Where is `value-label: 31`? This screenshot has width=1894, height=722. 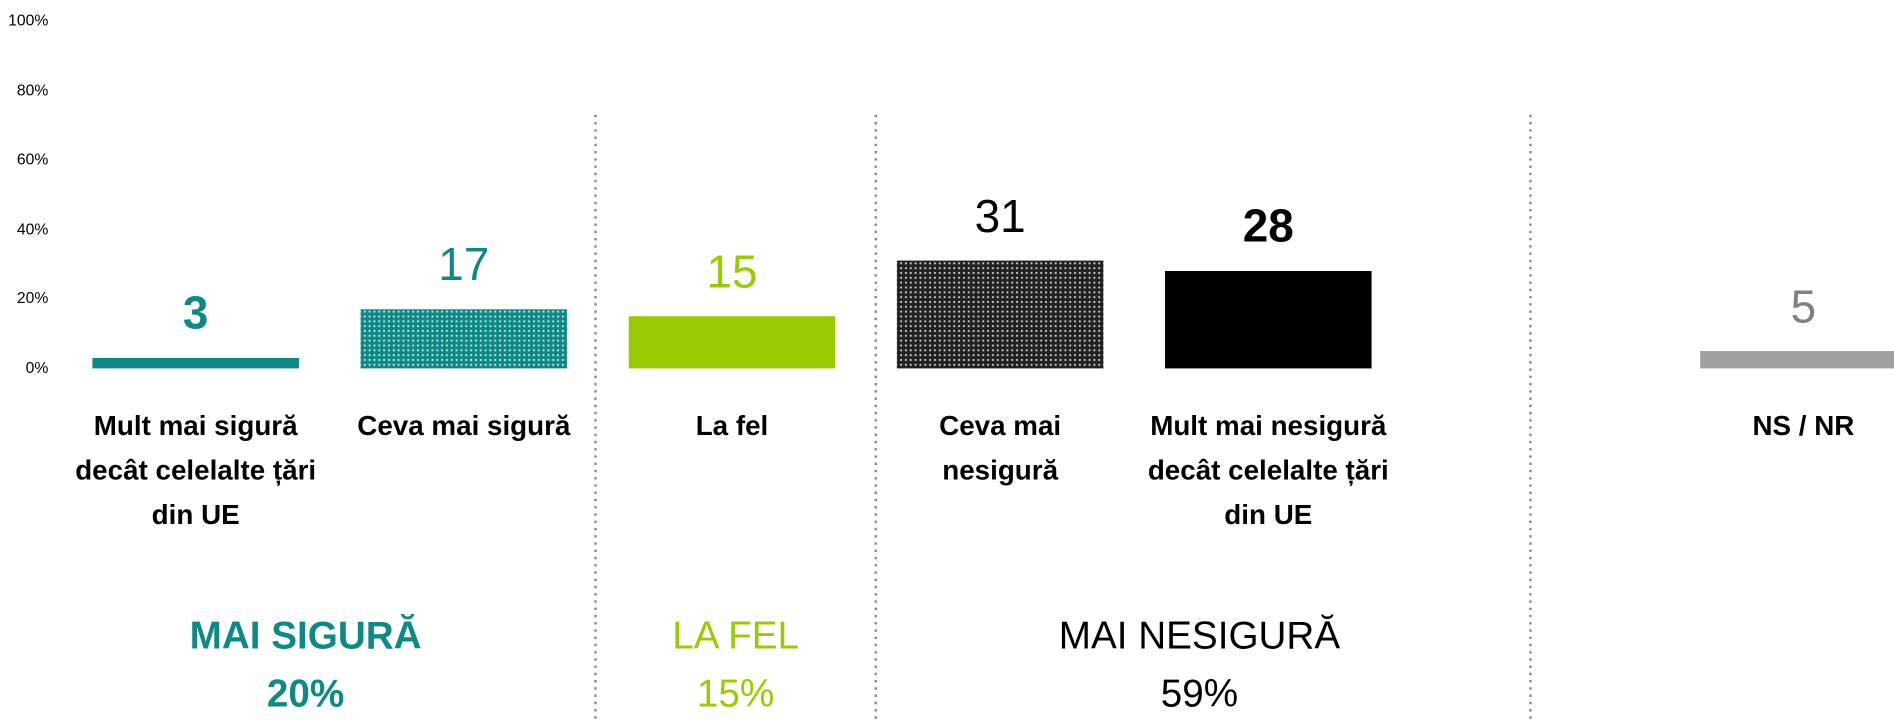
value-label: 31 is located at coordinates (1000, 217).